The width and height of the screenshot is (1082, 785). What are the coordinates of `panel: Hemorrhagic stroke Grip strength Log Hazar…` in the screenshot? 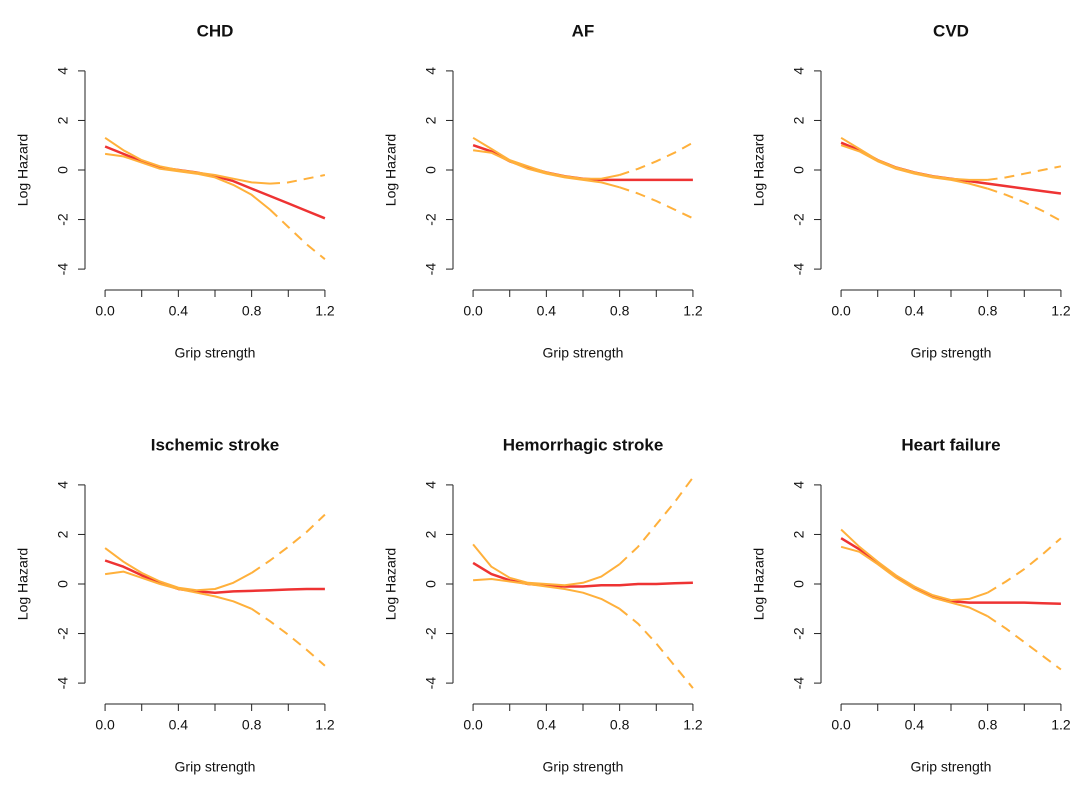 It's located at (543, 604).